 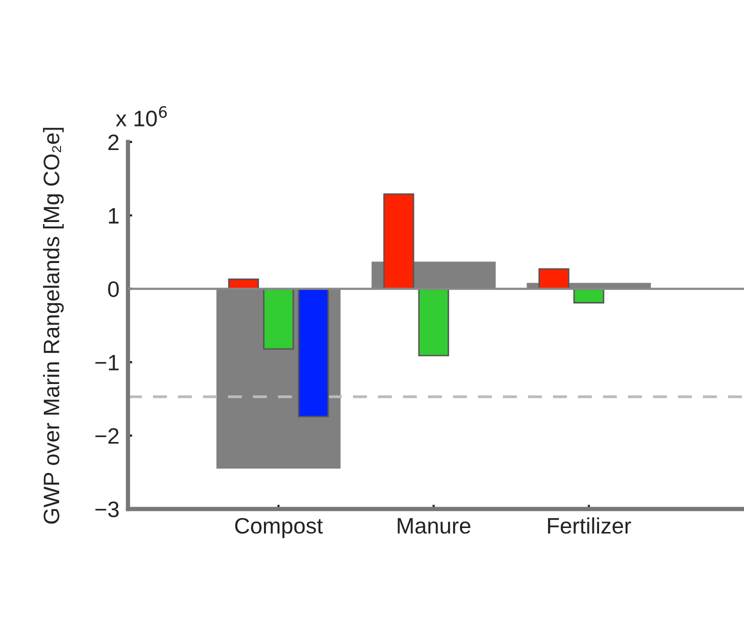 What do you see at coordinates (107, 510) in the screenshot?
I see `y-tick-label: −3` at bounding box center [107, 510].